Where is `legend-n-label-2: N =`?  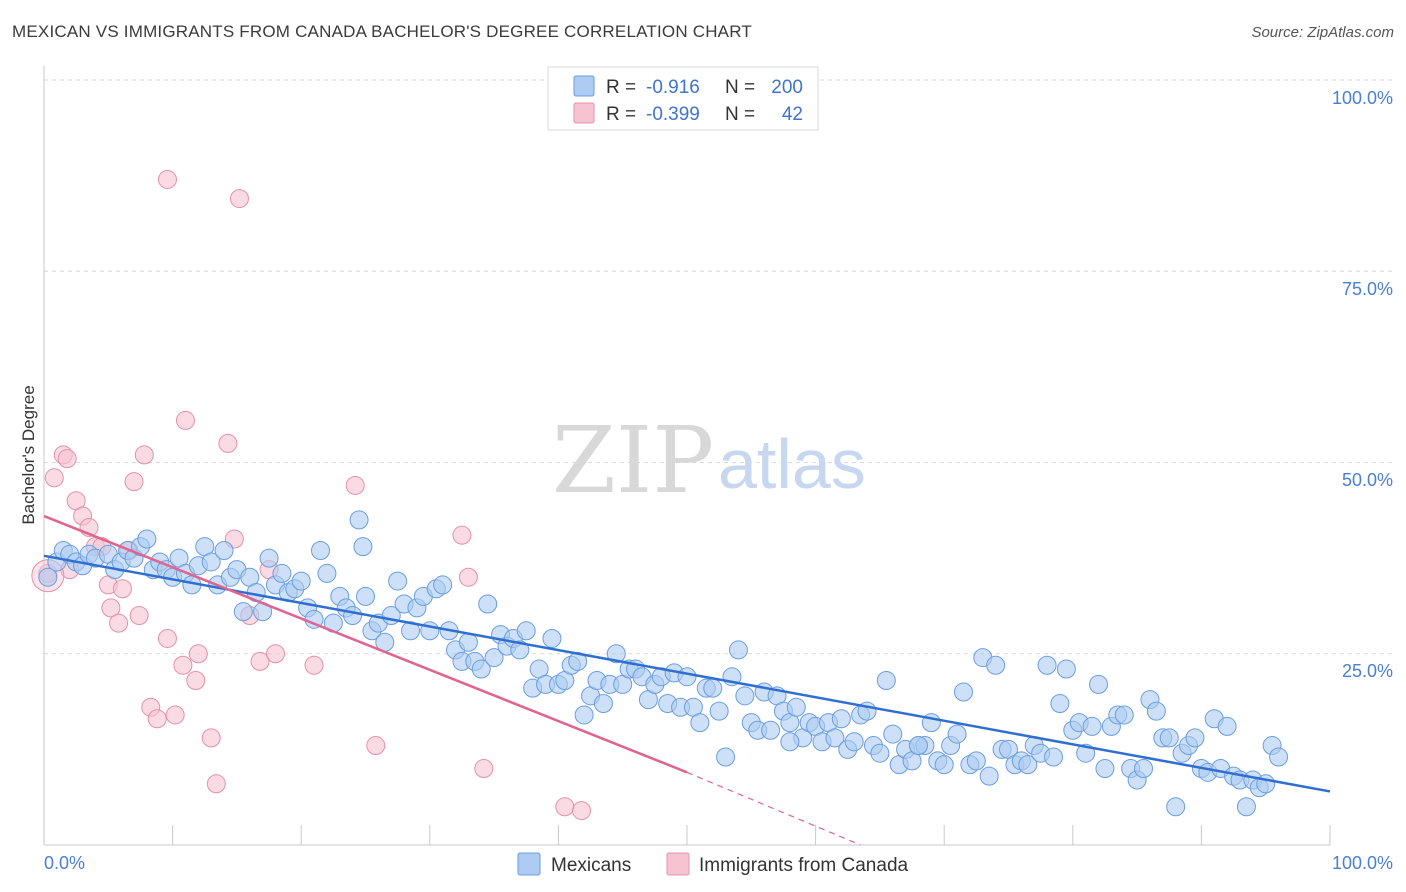
legend-n-label-2: N = is located at coordinates (740, 114).